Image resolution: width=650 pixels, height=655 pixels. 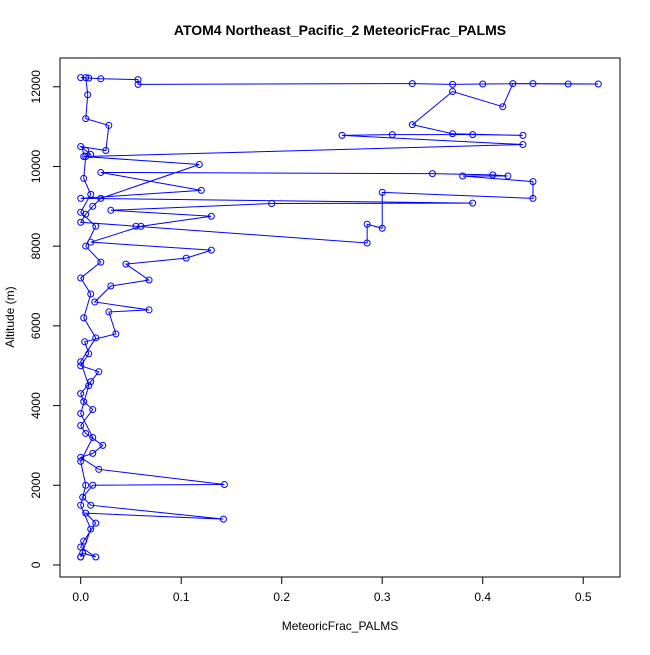 I want to click on y-tick-label: 4000, so click(x=36, y=405).